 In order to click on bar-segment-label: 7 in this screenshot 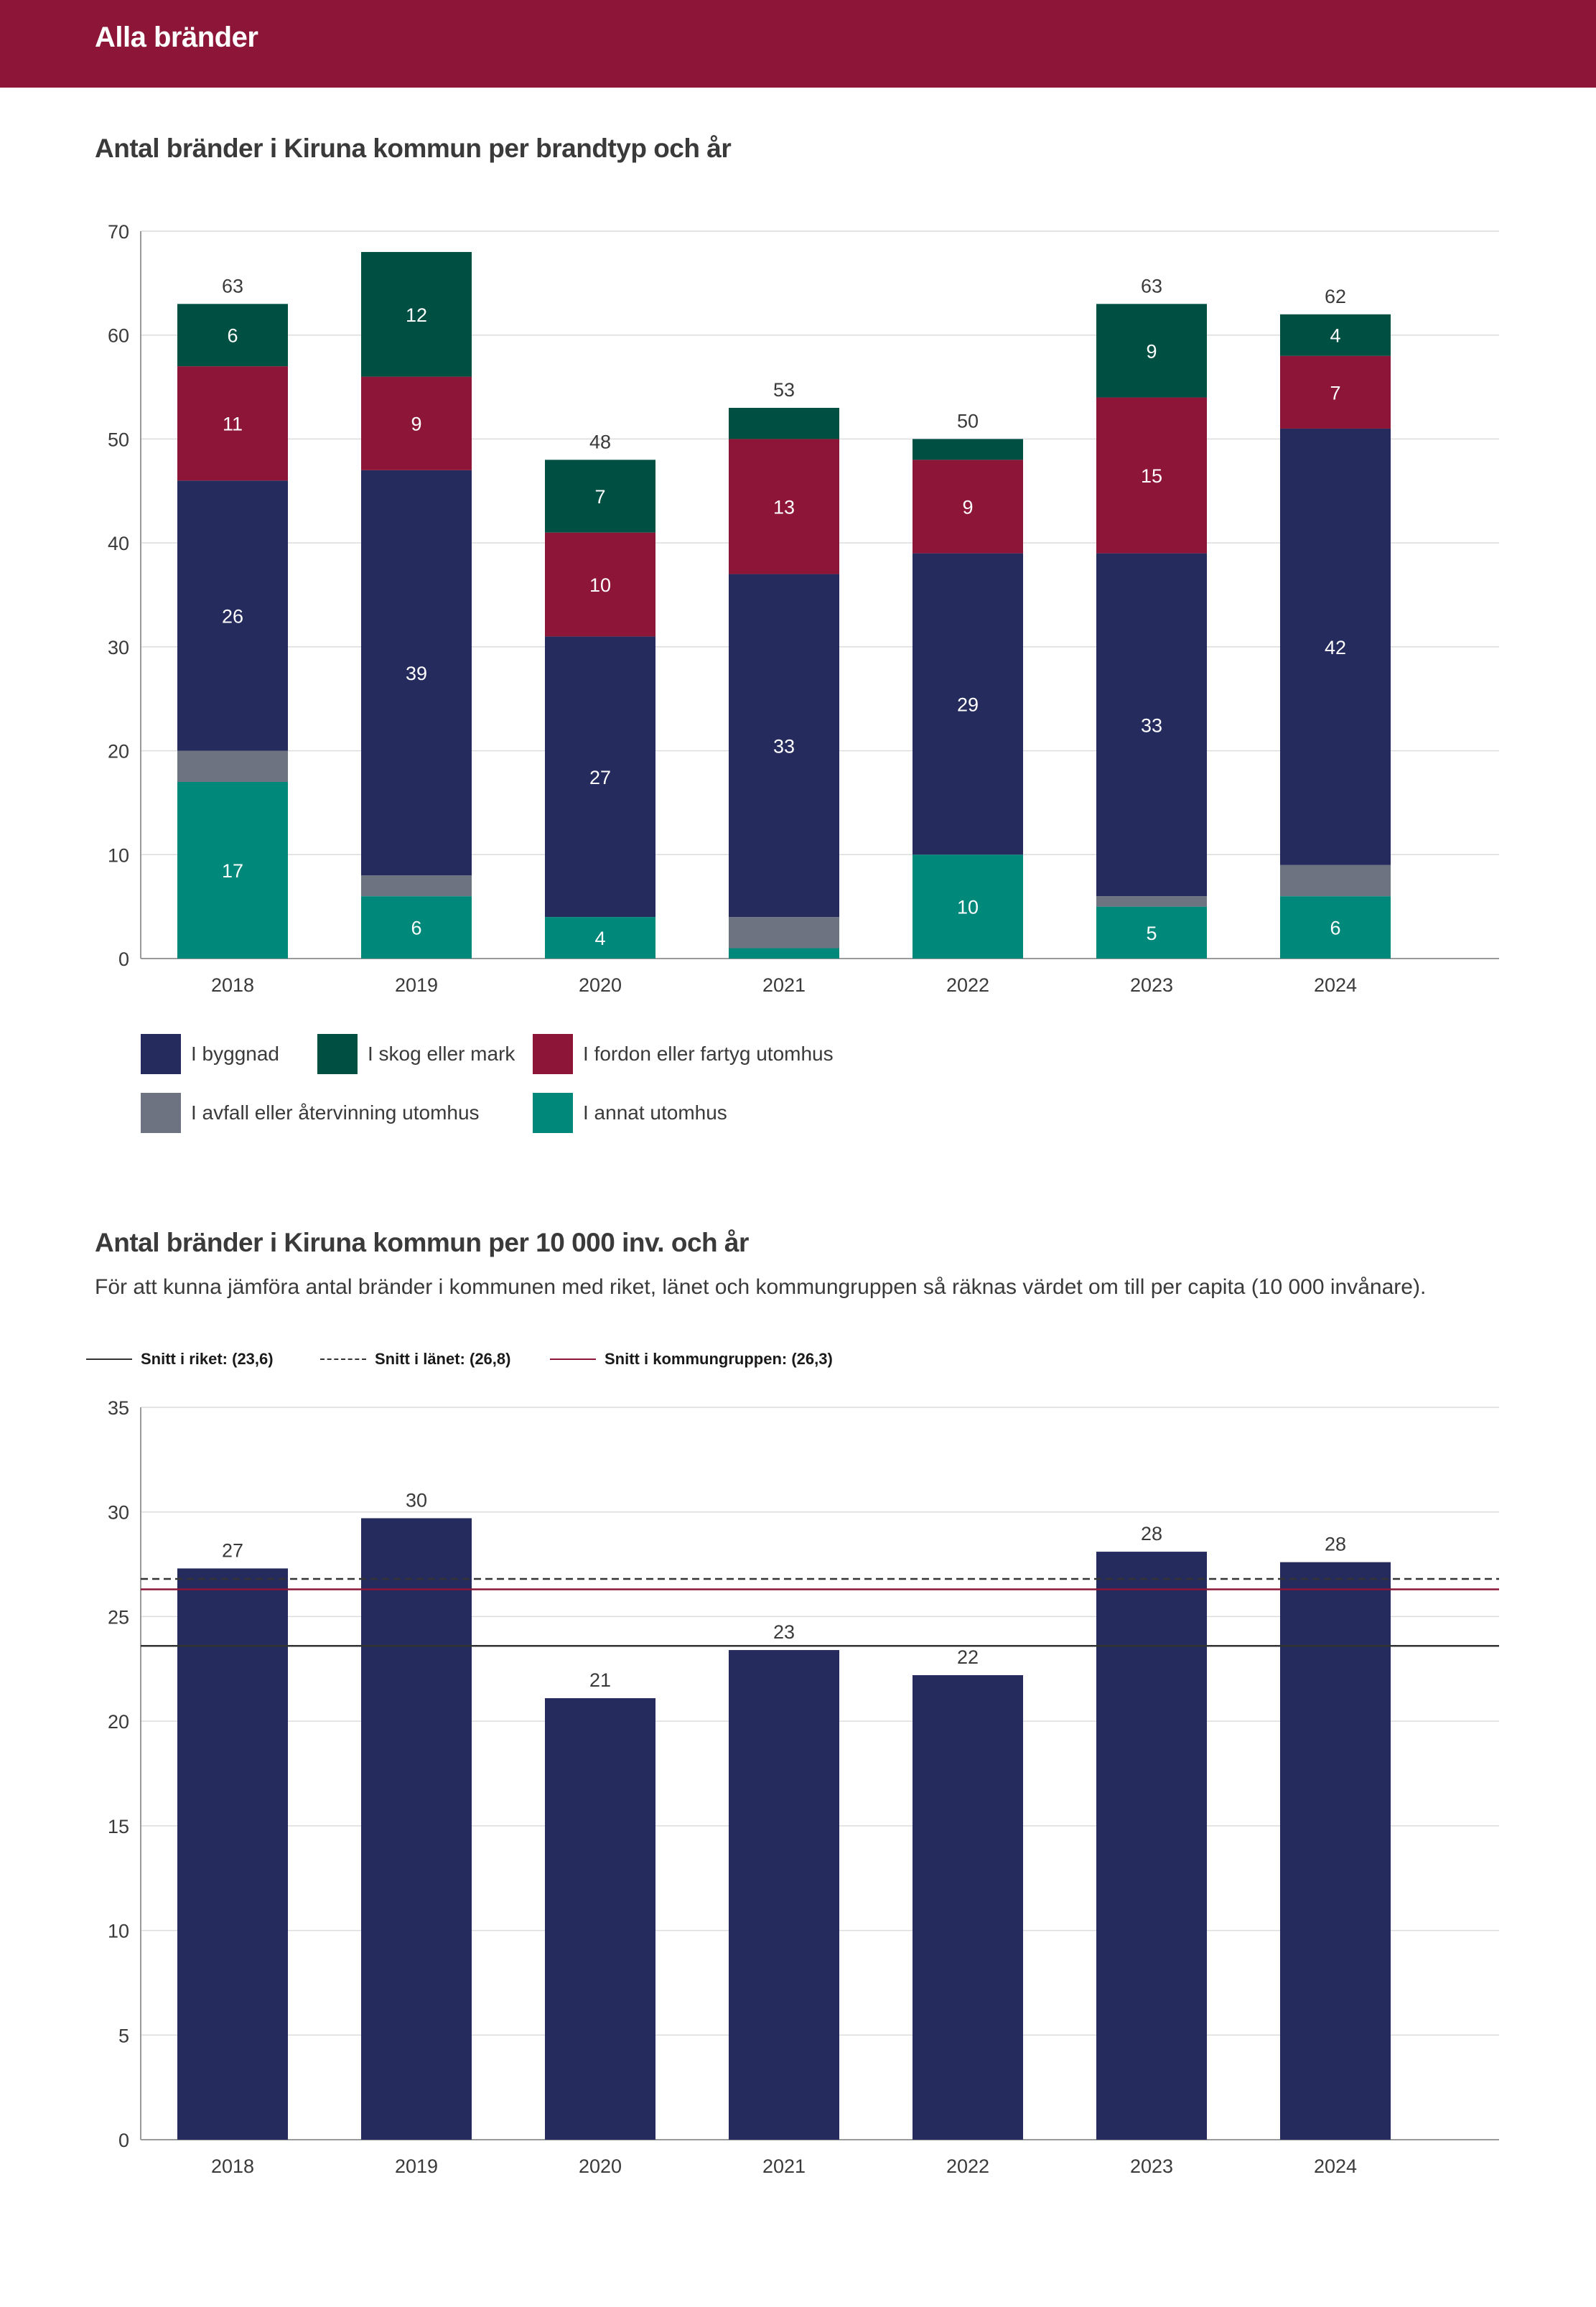, I will do `click(1335, 393)`.